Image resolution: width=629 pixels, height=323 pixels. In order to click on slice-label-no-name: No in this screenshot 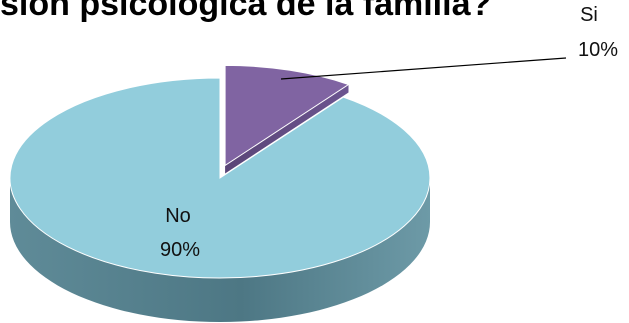, I will do `click(178, 216)`.